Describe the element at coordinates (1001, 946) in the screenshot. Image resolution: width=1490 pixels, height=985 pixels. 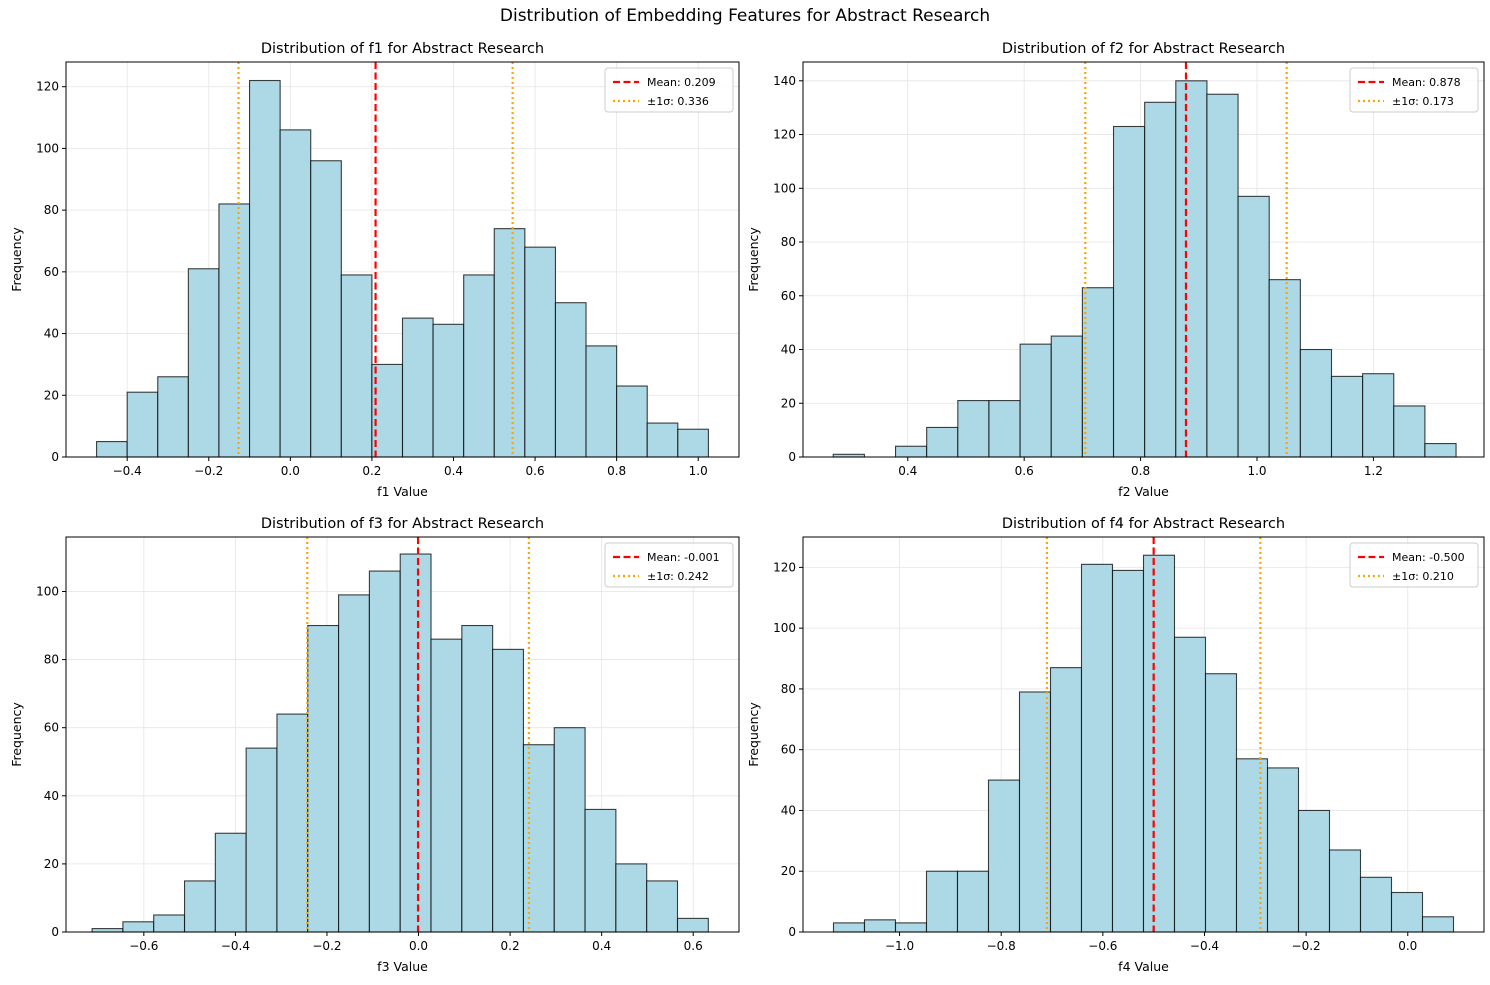
I see `x-tick-label: −0.8` at that location.